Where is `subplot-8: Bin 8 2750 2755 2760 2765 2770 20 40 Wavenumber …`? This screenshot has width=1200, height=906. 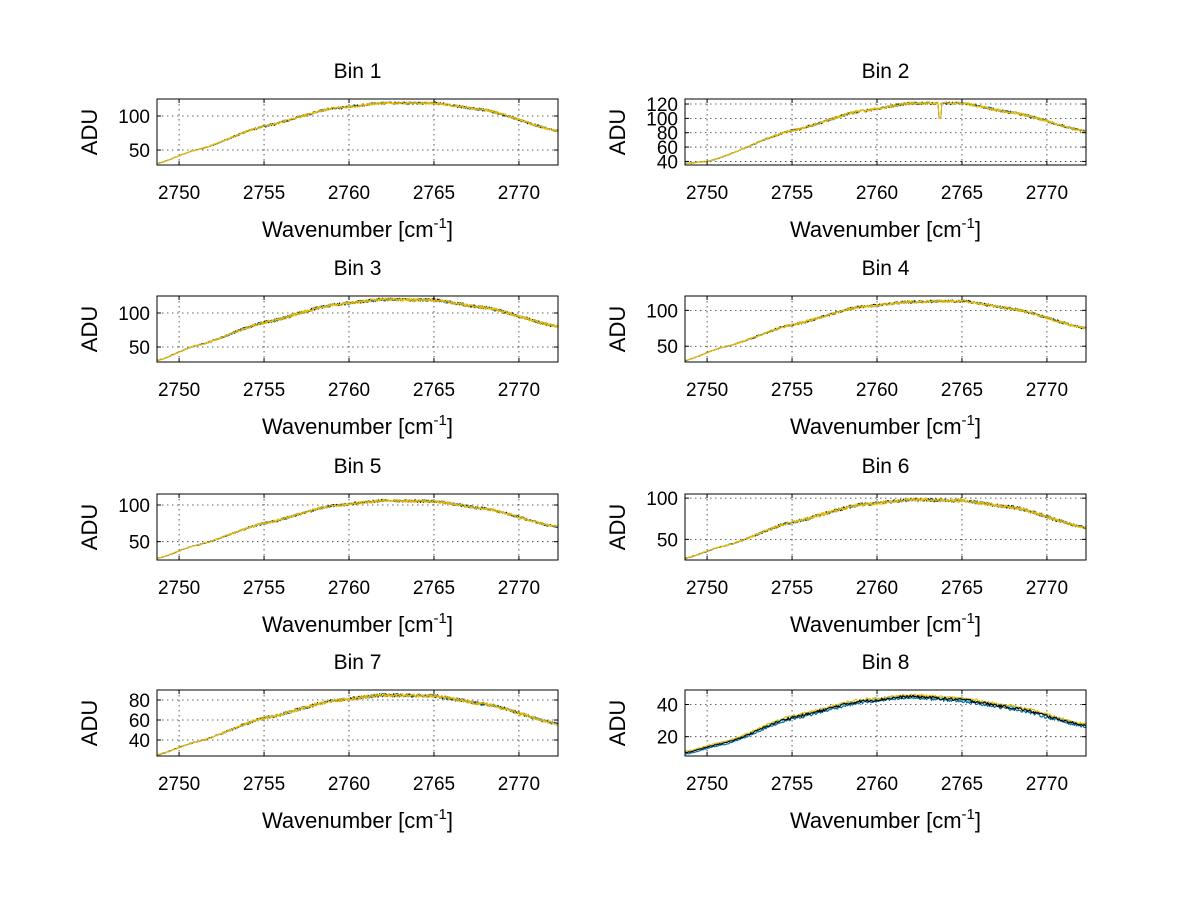 subplot-8: Bin 8 2750 2755 2760 2765 2770 20 40 Wavenumber … is located at coordinates (846, 742).